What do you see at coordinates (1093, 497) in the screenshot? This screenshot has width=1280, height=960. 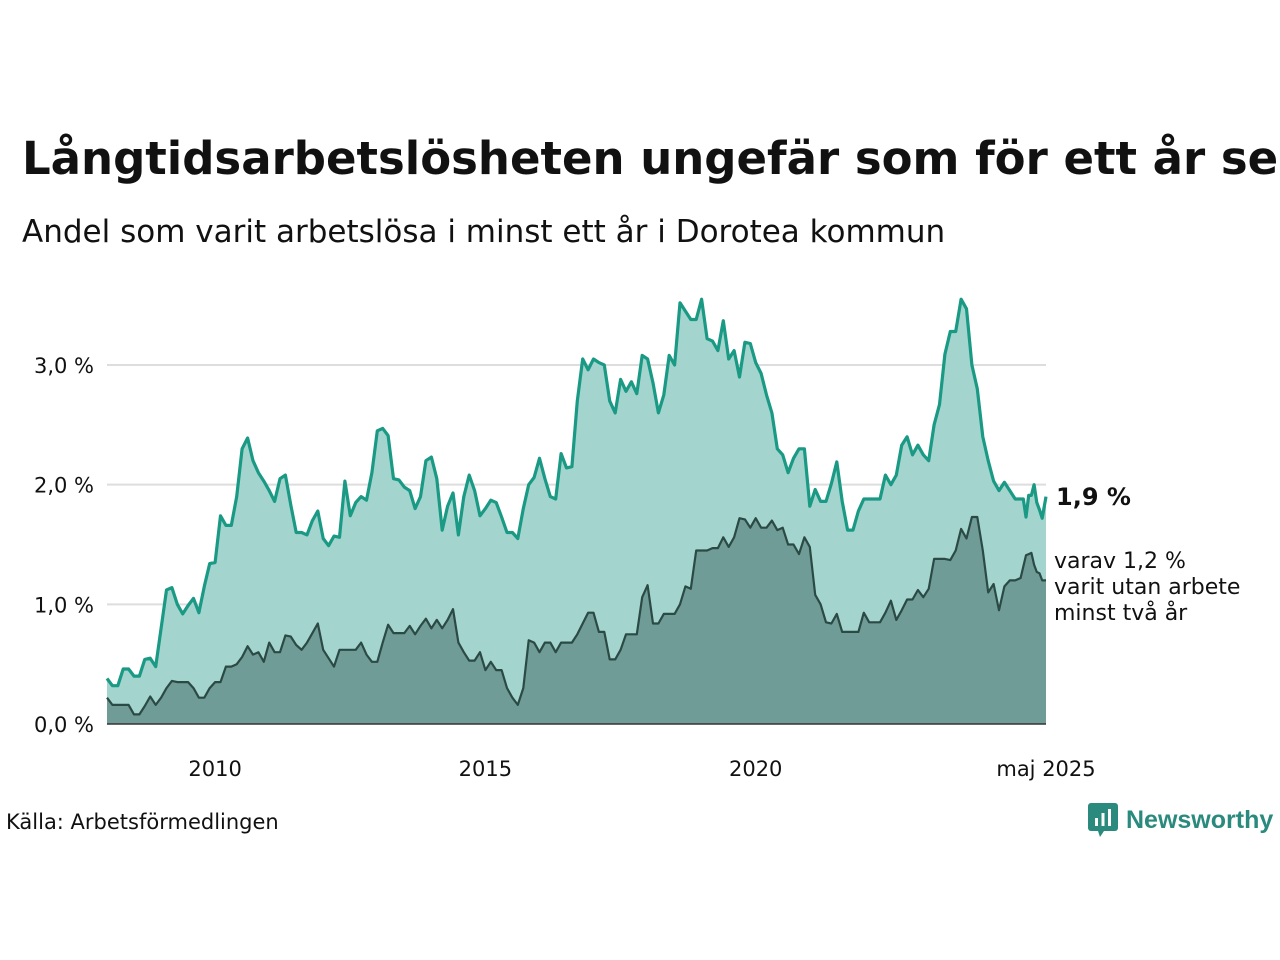 I see `annotation-last-total: 1,9 %` at bounding box center [1093, 497].